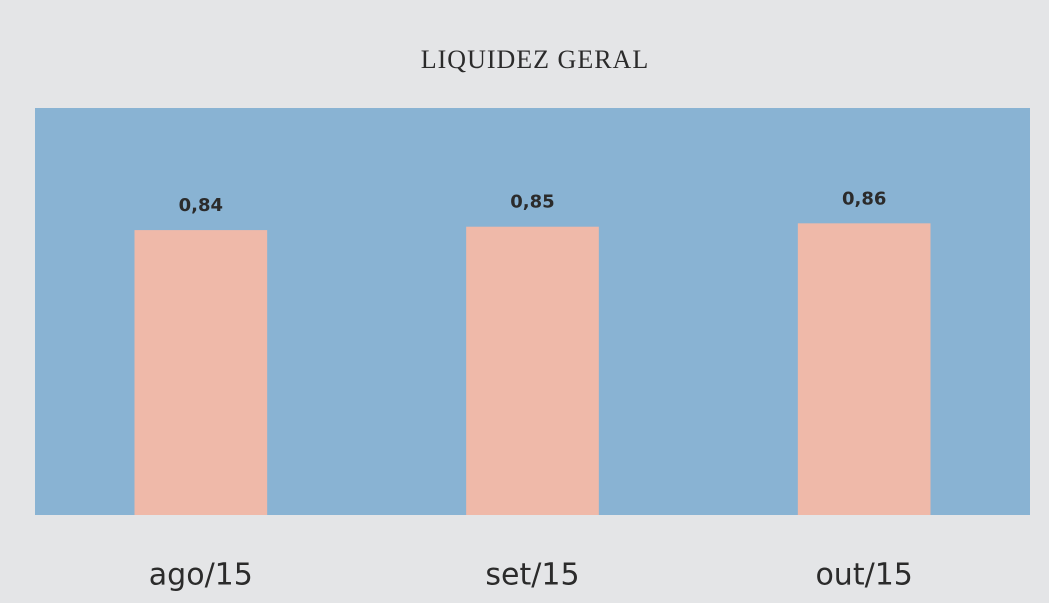 This screenshot has height=603, width=1049. Describe the element at coordinates (535, 59) in the screenshot. I see `chart-title: LIQUIDEZ GERAL` at that location.